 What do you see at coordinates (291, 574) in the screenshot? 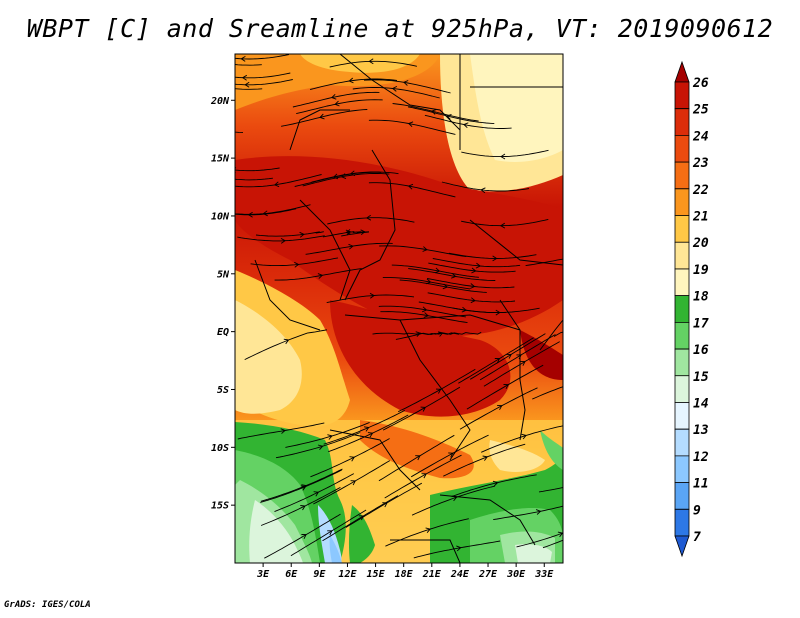
I see `lon-tick-label: 6E` at bounding box center [291, 574].